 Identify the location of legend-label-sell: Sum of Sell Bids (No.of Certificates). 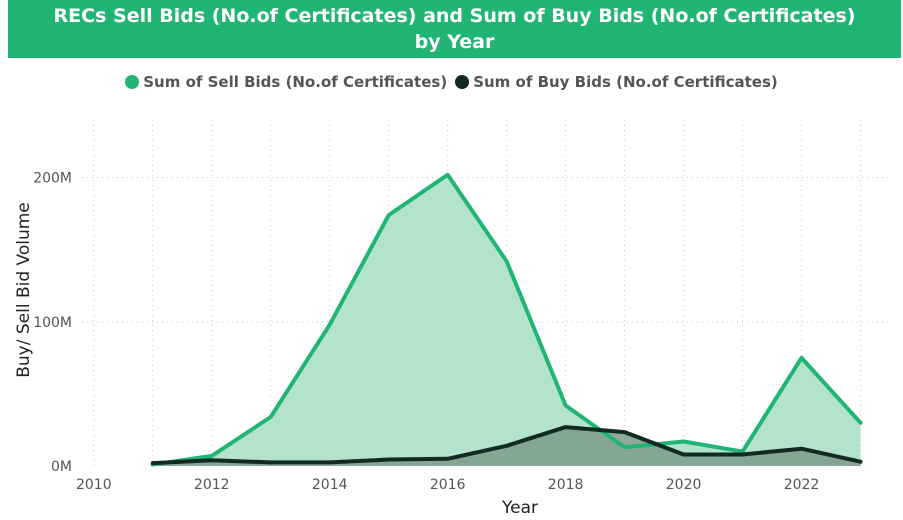
(295, 82).